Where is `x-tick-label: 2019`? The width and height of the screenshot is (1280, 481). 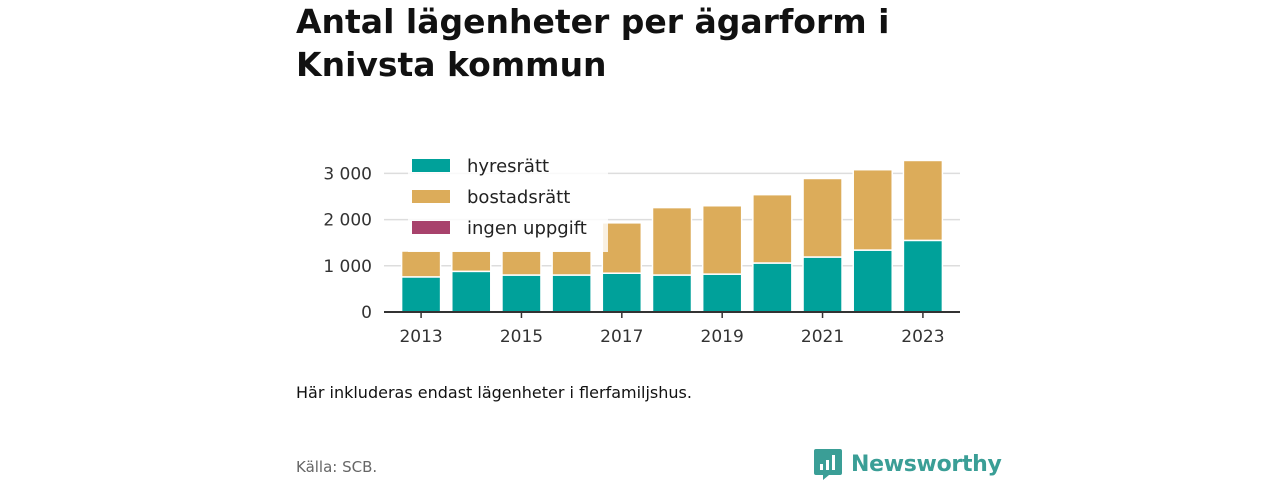 x-tick-label: 2019 is located at coordinates (722, 337).